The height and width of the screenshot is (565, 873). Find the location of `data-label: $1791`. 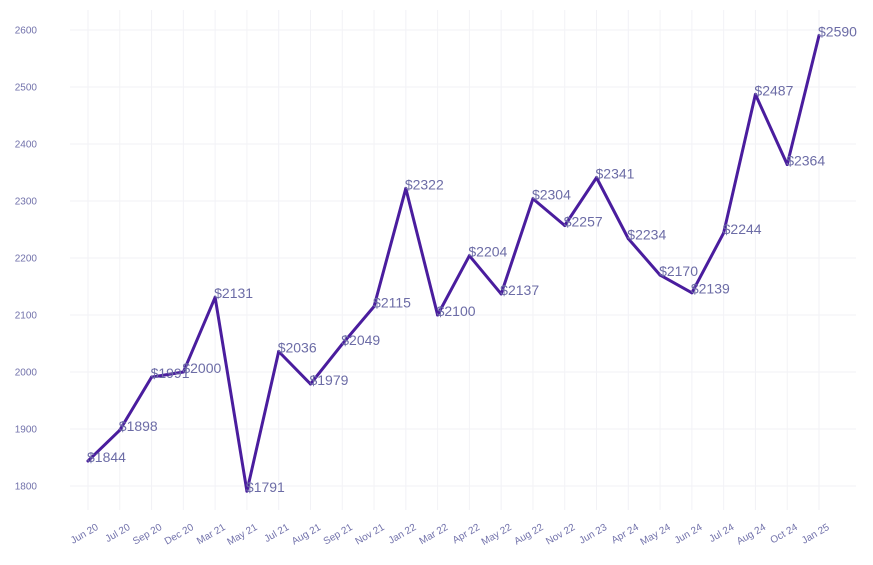

data-label: $1791 is located at coordinates (265, 487).